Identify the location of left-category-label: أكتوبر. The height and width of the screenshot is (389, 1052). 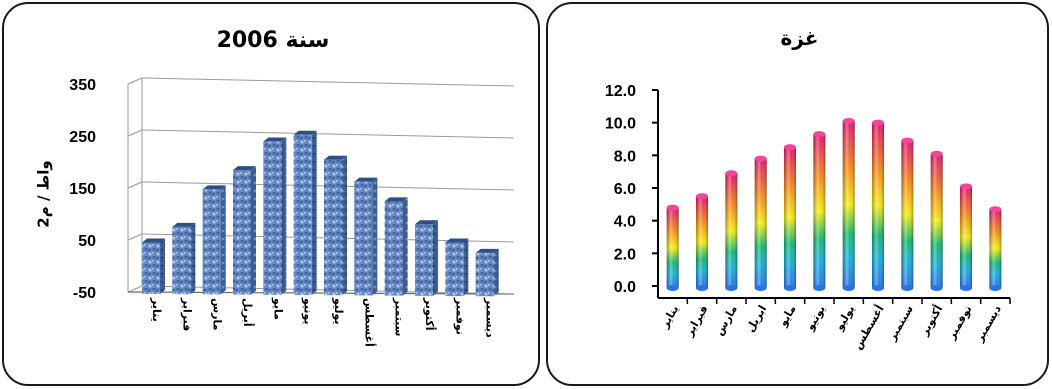
(430, 314).